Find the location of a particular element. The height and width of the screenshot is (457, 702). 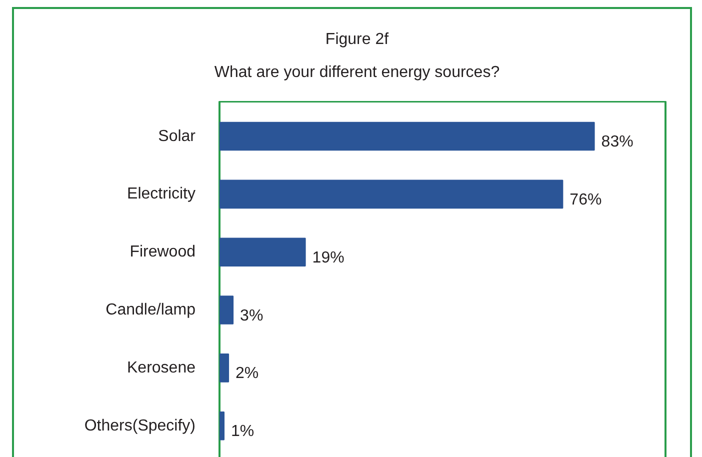

data-label: 1% is located at coordinates (242, 431).